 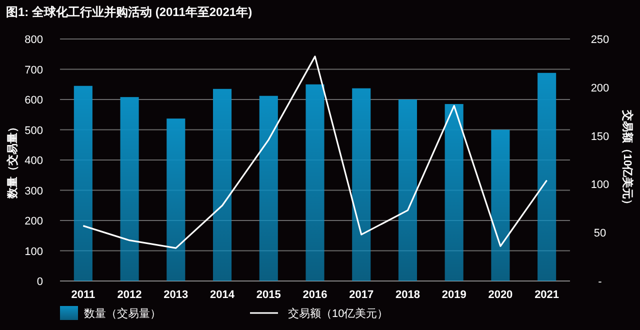 I want to click on chart-title: 图1: 全球化工行业并购活动 (2011年至2021年), so click(x=129, y=12).